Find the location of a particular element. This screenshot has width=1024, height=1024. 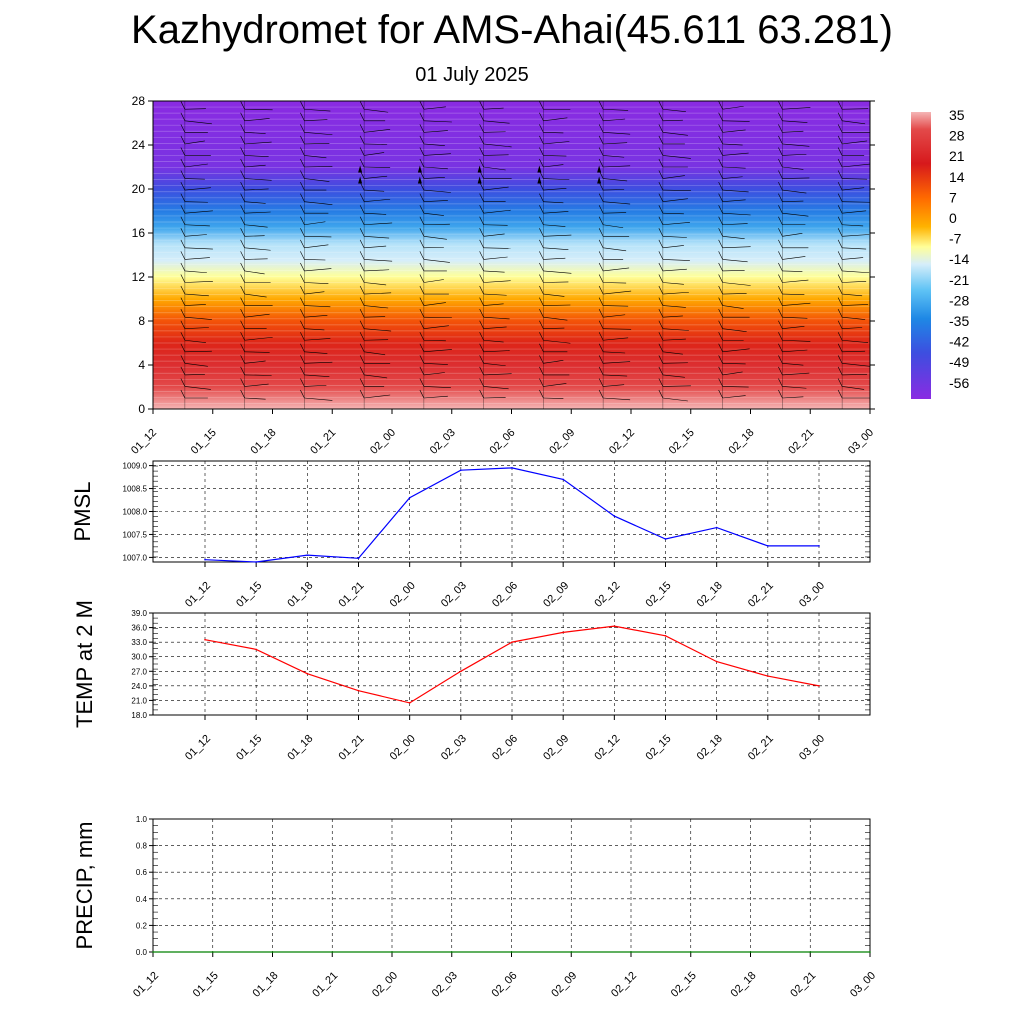

panel-frame is located at coordinates (511, 511).